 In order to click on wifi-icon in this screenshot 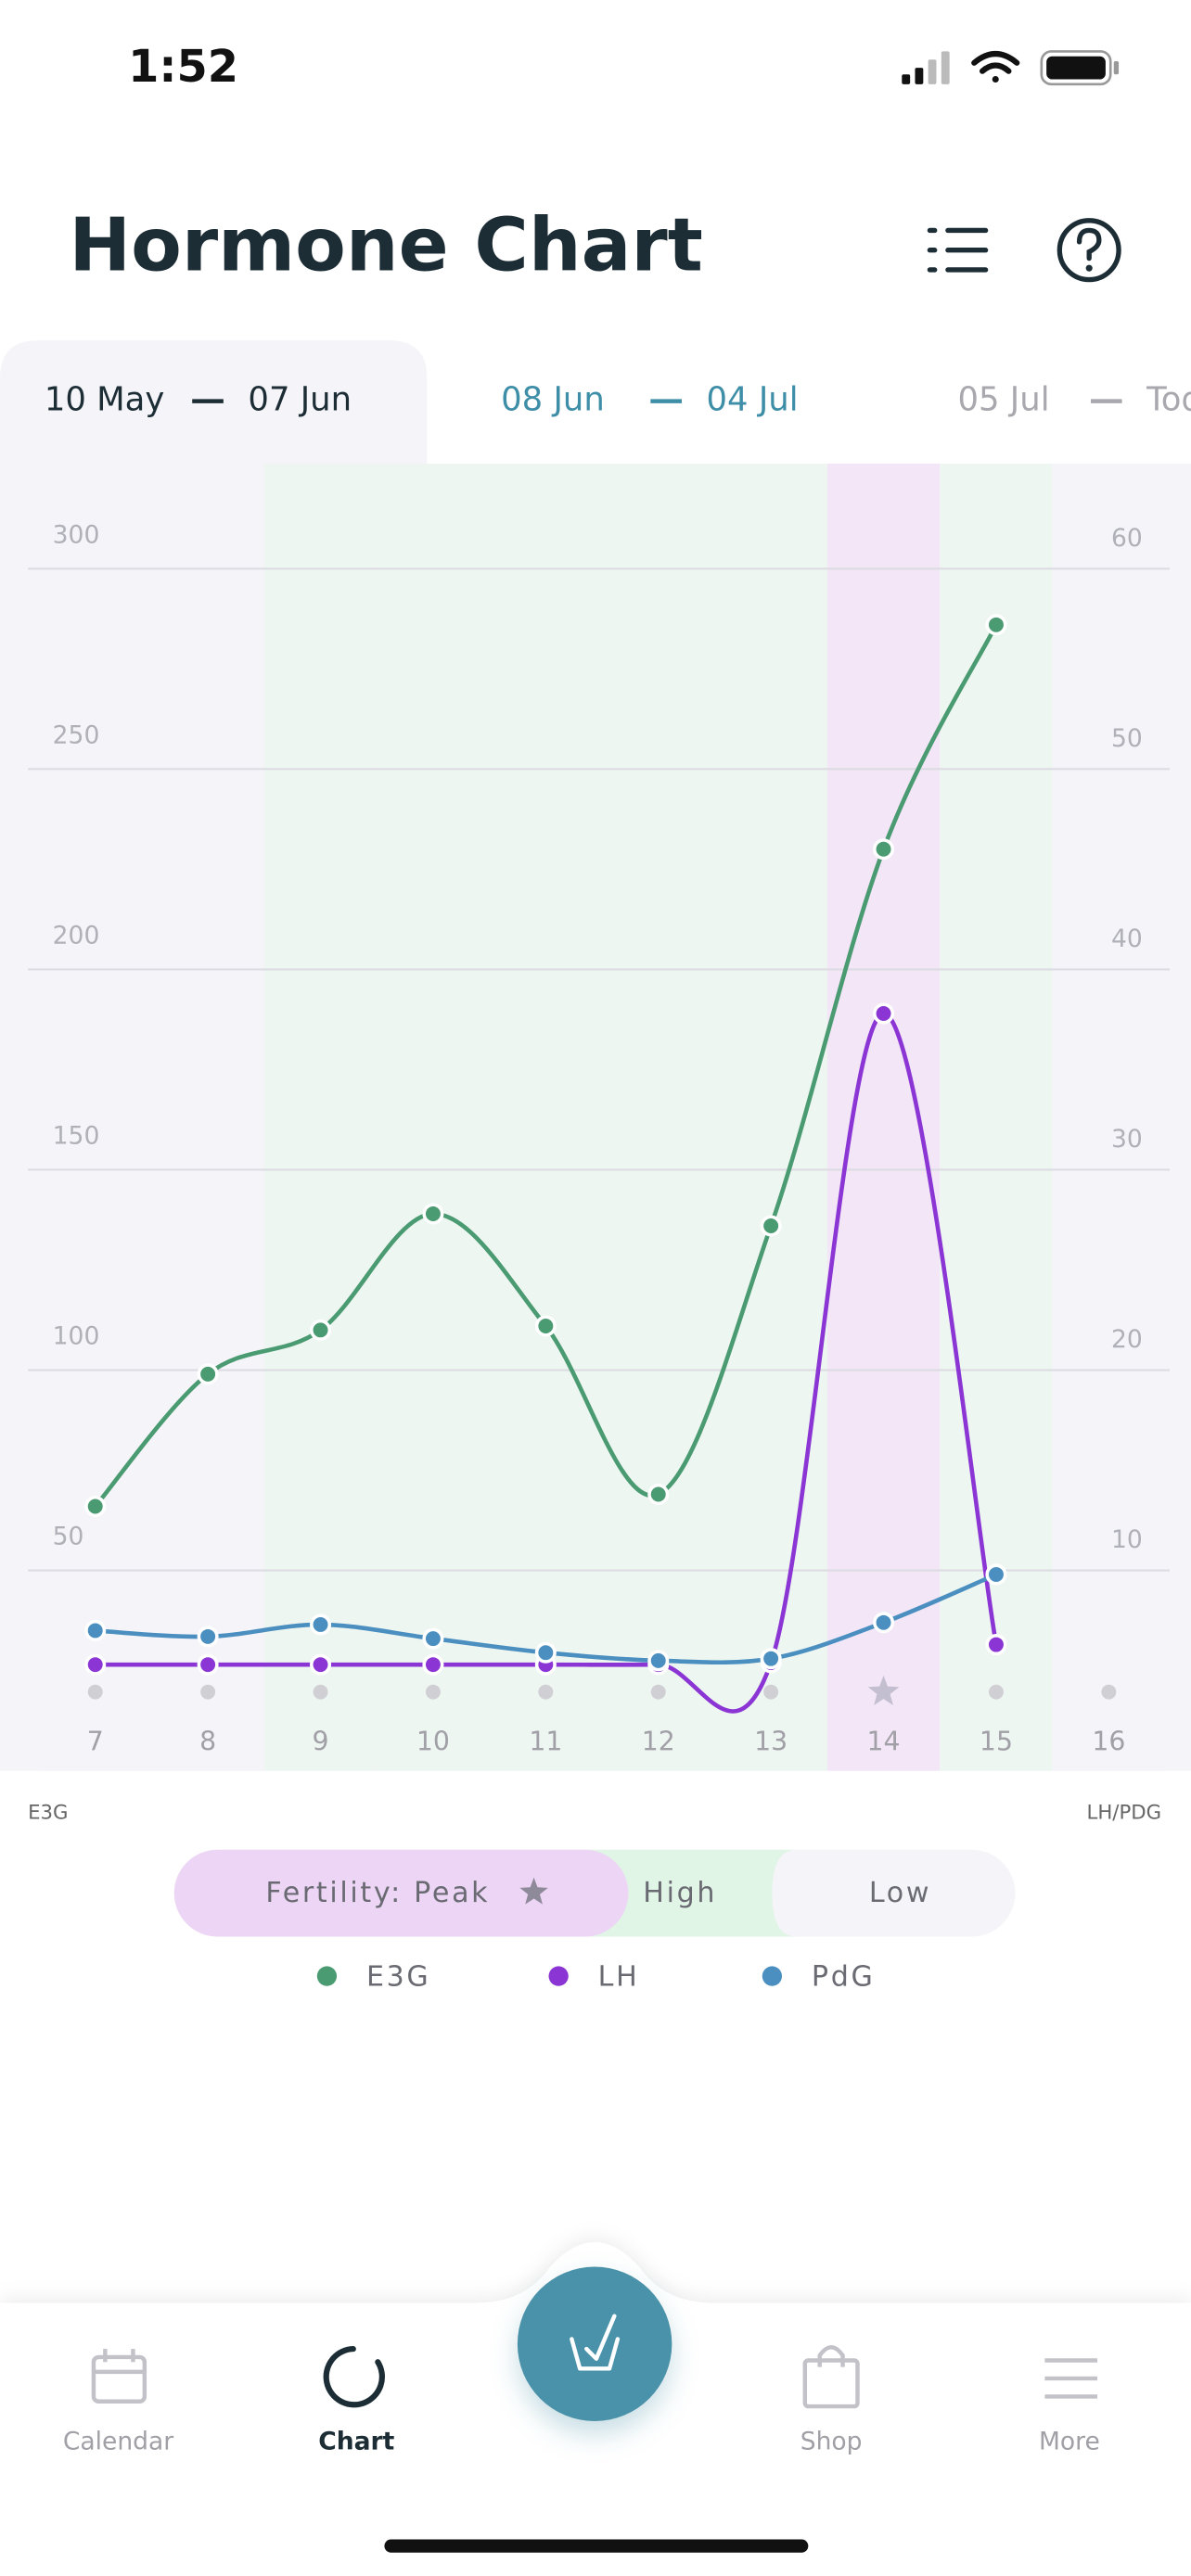, I will do `click(996, 66)`.